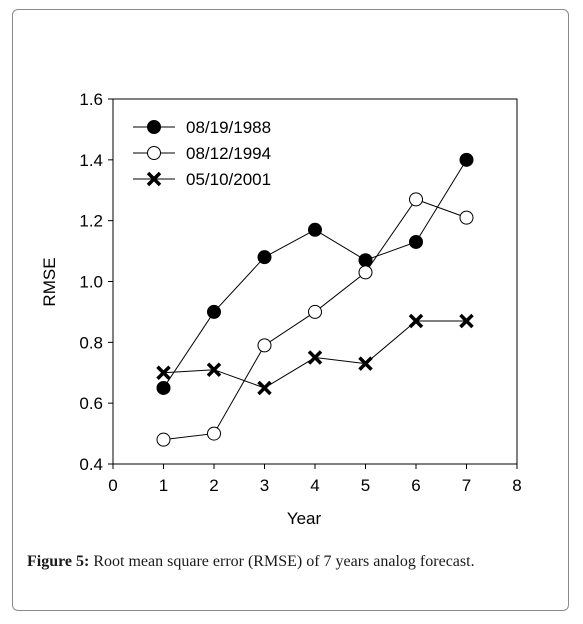  I want to click on x-tick-label: 8, so click(516, 485).